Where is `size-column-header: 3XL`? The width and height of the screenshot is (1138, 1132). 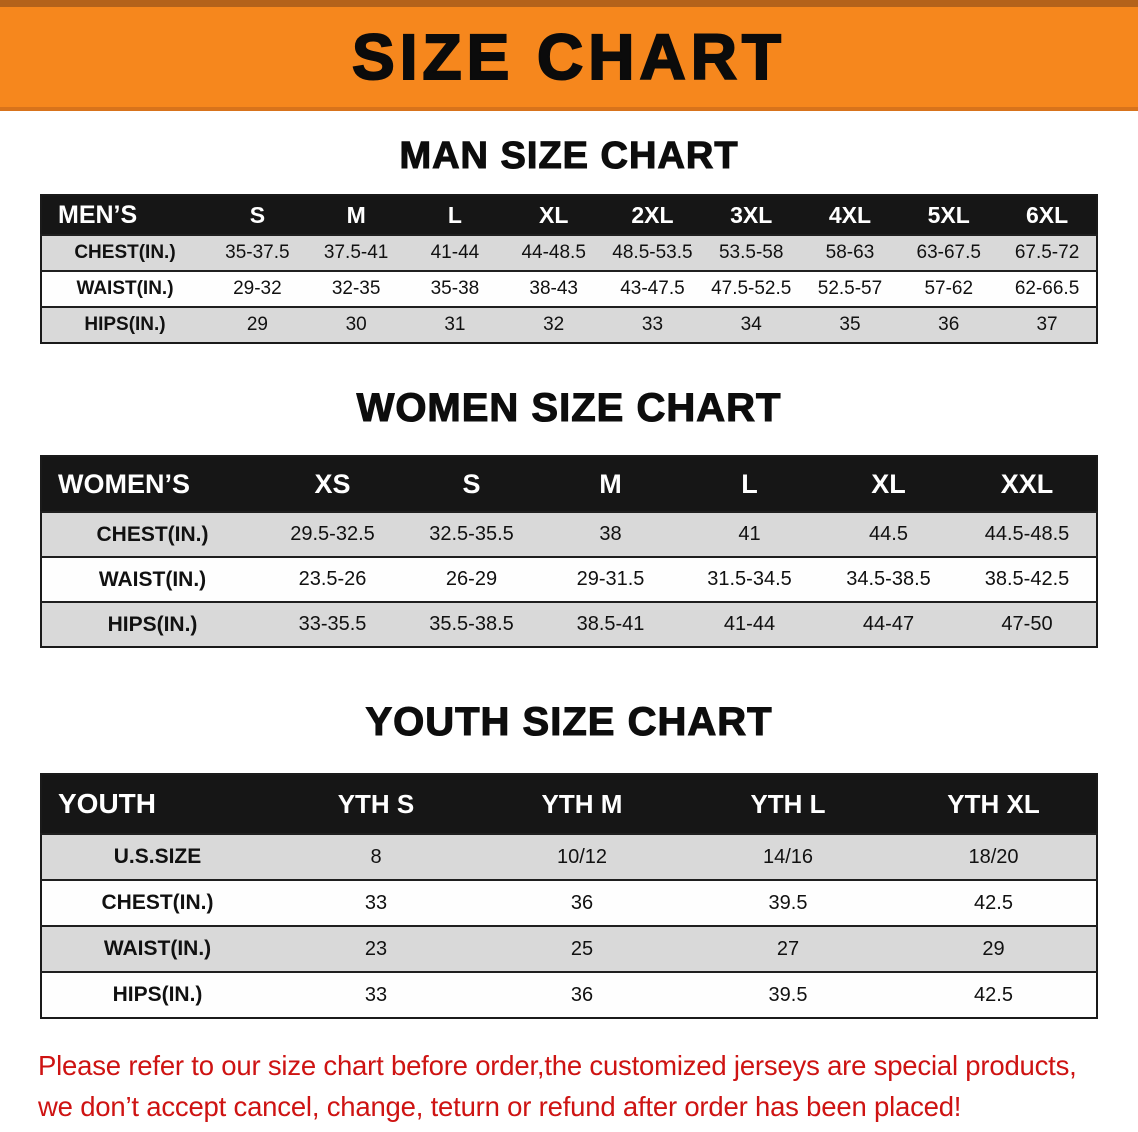 size-column-header: 3XL is located at coordinates (751, 214).